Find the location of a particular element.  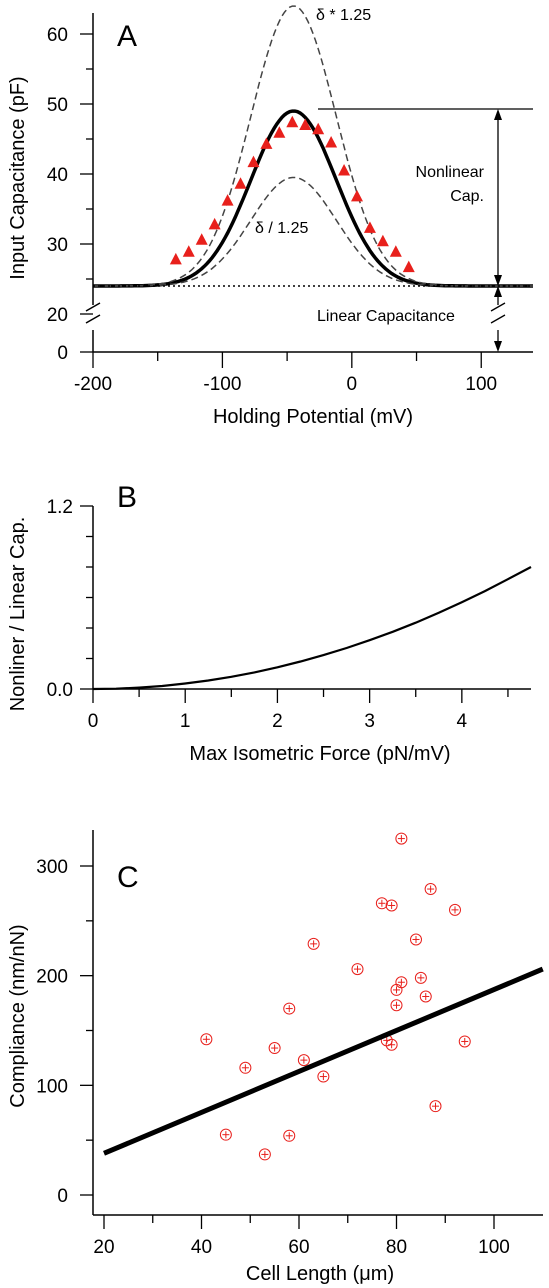

panel-c-y-tick-label: 300 is located at coordinates (52, 867).